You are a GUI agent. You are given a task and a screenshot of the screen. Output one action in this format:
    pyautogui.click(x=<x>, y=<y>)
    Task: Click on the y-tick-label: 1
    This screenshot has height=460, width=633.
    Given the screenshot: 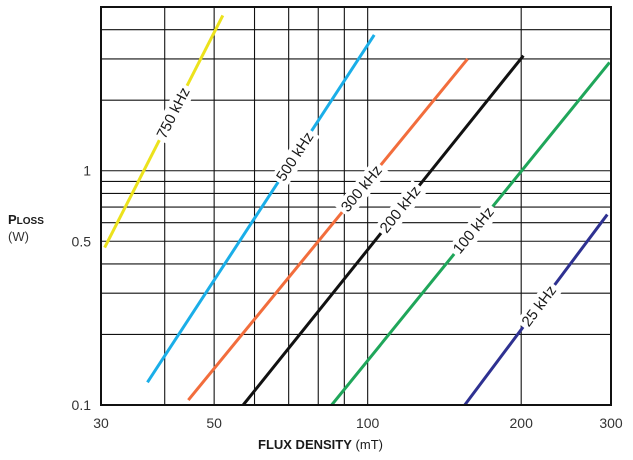 What is the action you would take?
    pyautogui.click(x=87, y=171)
    